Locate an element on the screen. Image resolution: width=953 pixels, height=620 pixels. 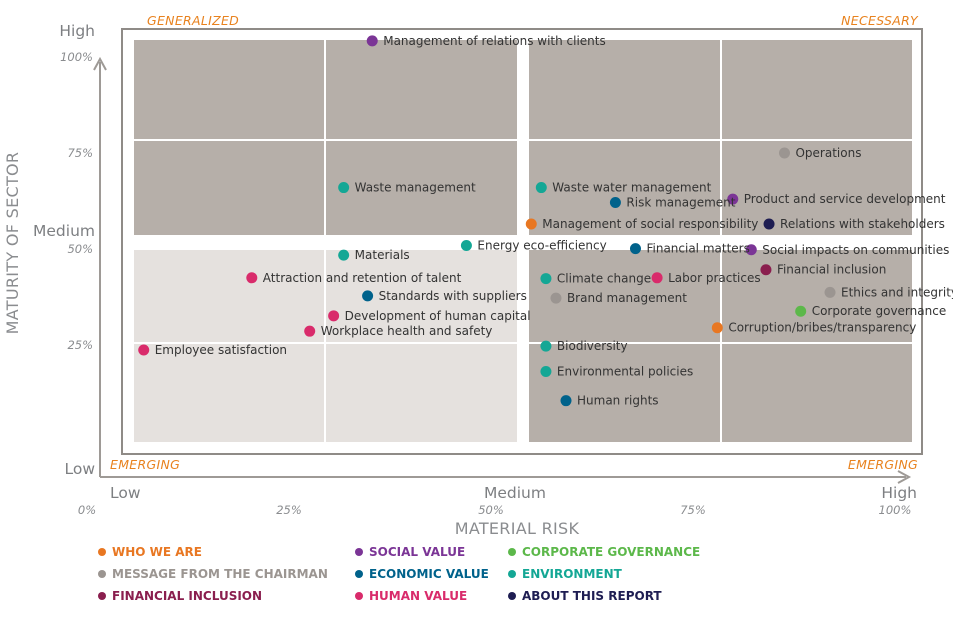
point-risk-management: Risk management is located at coordinates (672, 203).